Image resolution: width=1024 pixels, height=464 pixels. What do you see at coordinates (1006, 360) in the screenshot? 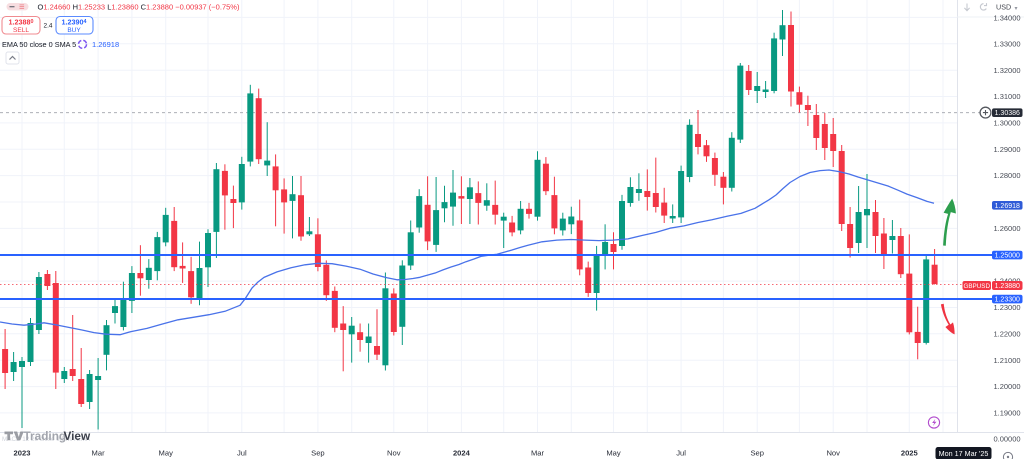
I see `svg-text: 1.21000` at bounding box center [1006, 360].